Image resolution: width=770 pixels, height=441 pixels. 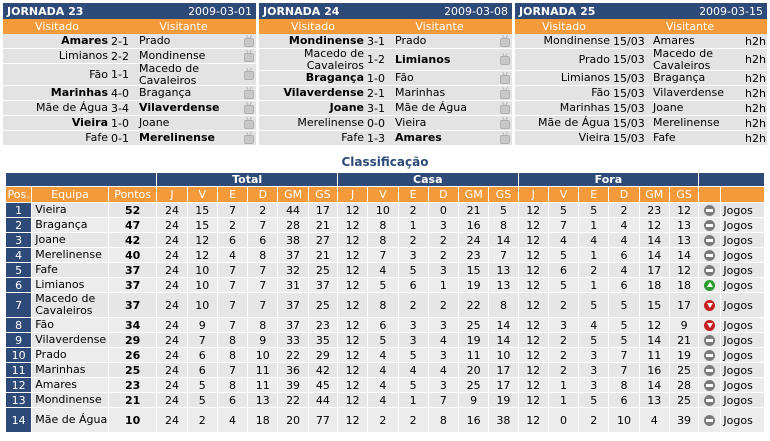 I want to click on game-score: 0-1, so click(x=120, y=138).